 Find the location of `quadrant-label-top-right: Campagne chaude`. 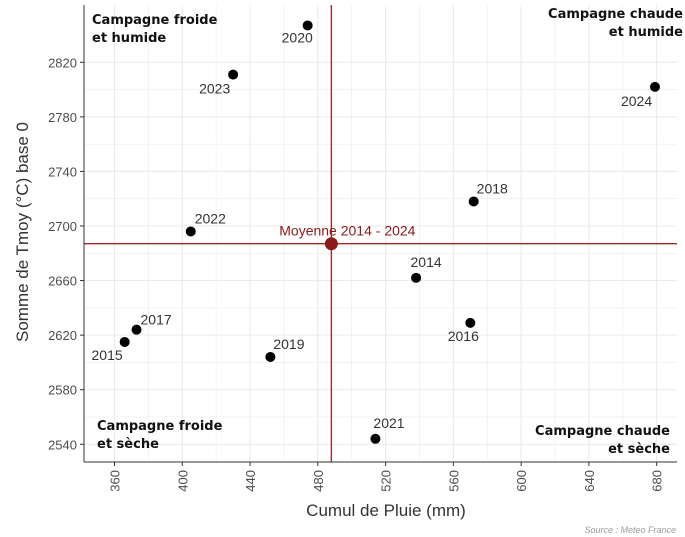

quadrant-label-top-right: Campagne chaude is located at coordinates (615, 14).